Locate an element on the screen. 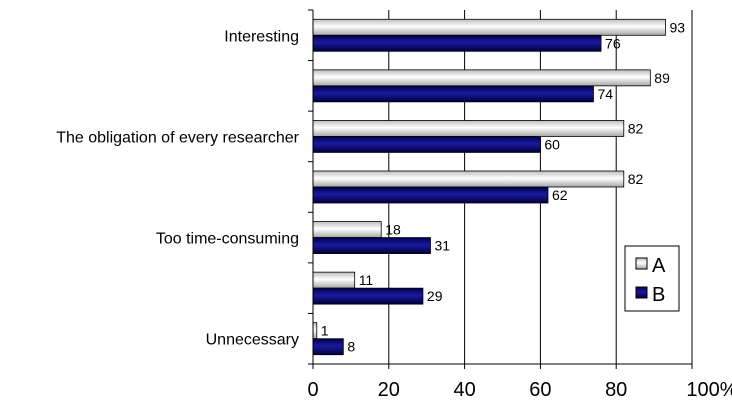 This screenshot has width=732, height=406. data-label: 29 is located at coordinates (435, 296).